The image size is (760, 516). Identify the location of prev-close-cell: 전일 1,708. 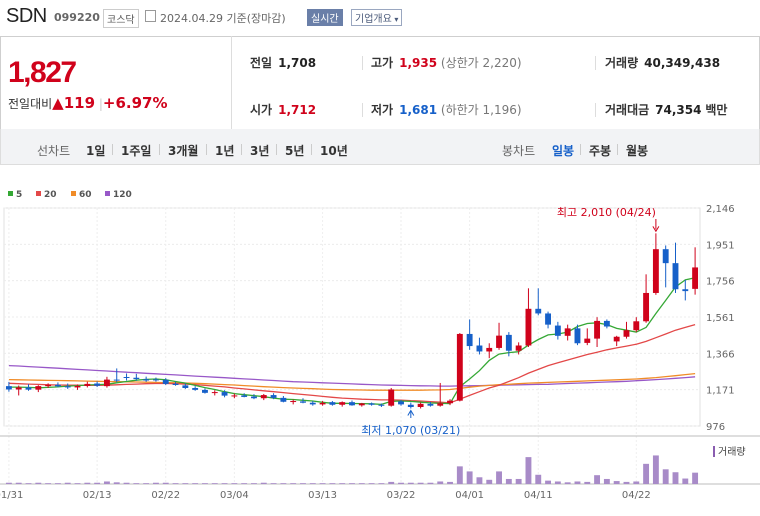
(283, 62).